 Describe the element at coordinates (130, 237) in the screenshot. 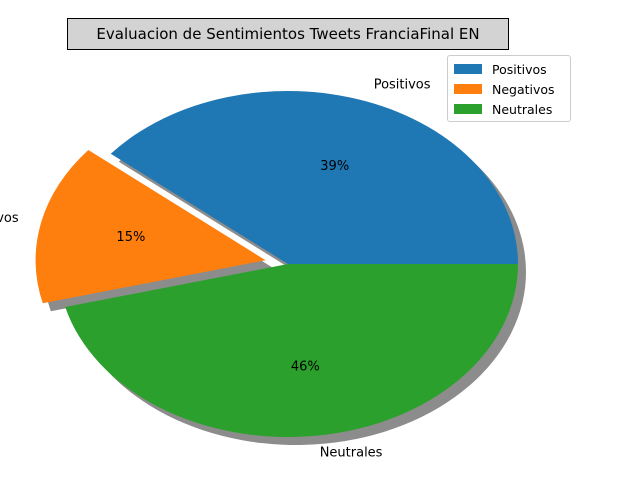

I see `pct-label-negativos: 15%` at that location.